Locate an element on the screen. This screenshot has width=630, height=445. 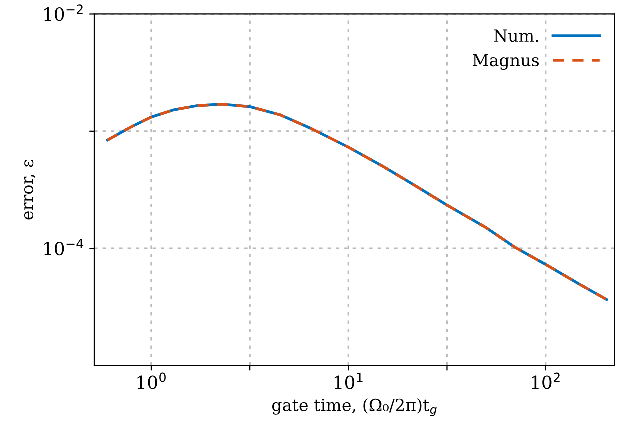
x-axis-title: gate time, (Ω₀/2π)t$_{g}$ is located at coordinates (354, 407).